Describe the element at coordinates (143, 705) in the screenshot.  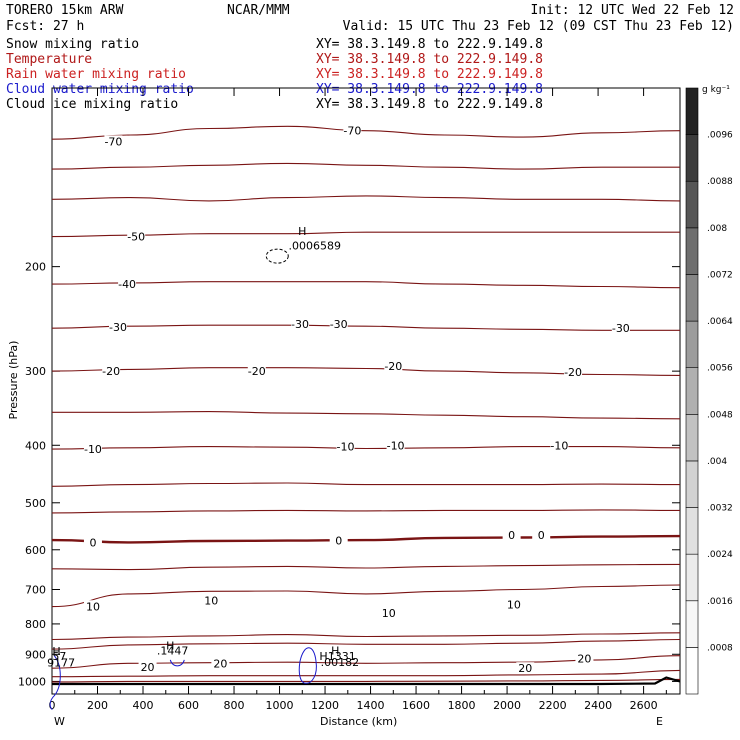
I see `x-tick-label: 400` at that location.